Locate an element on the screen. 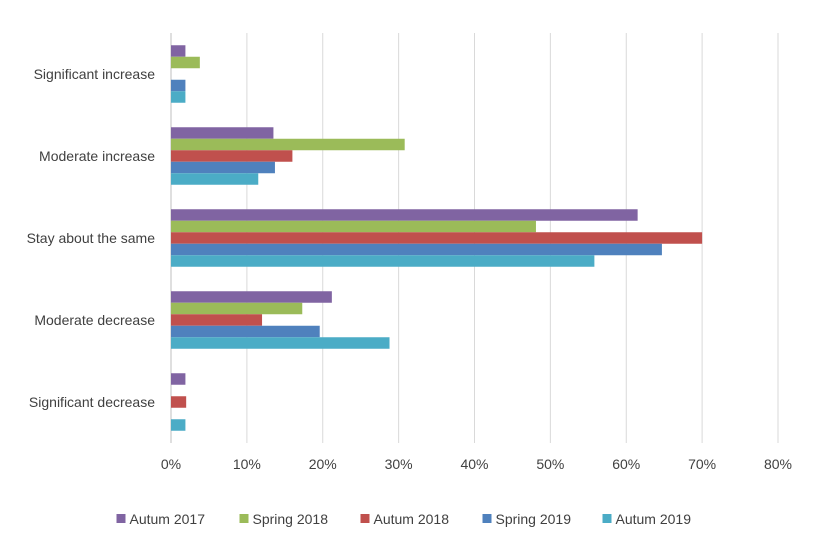  x-tick-label: 10% is located at coordinates (247, 464).